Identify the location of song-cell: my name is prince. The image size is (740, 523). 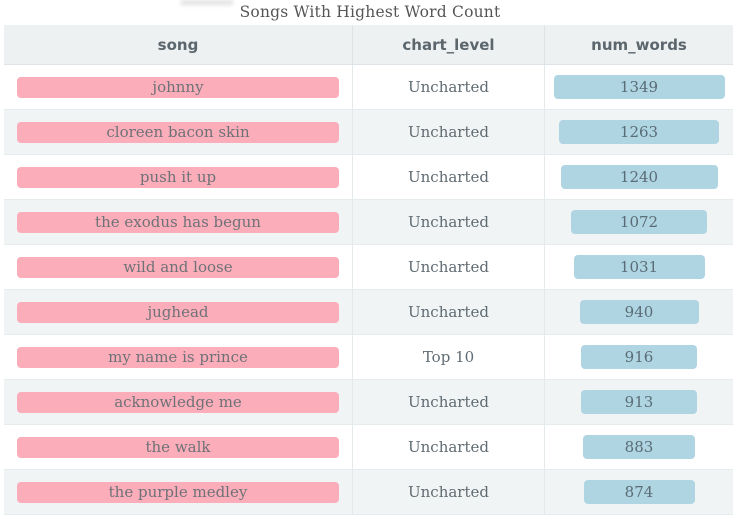
(178, 357).